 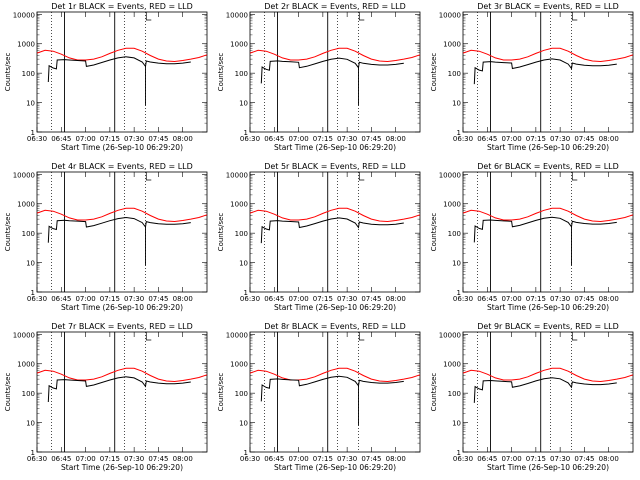 I want to click on panel-title: Det 7r BLACK = Events, RED = LLD, so click(x=122, y=326).